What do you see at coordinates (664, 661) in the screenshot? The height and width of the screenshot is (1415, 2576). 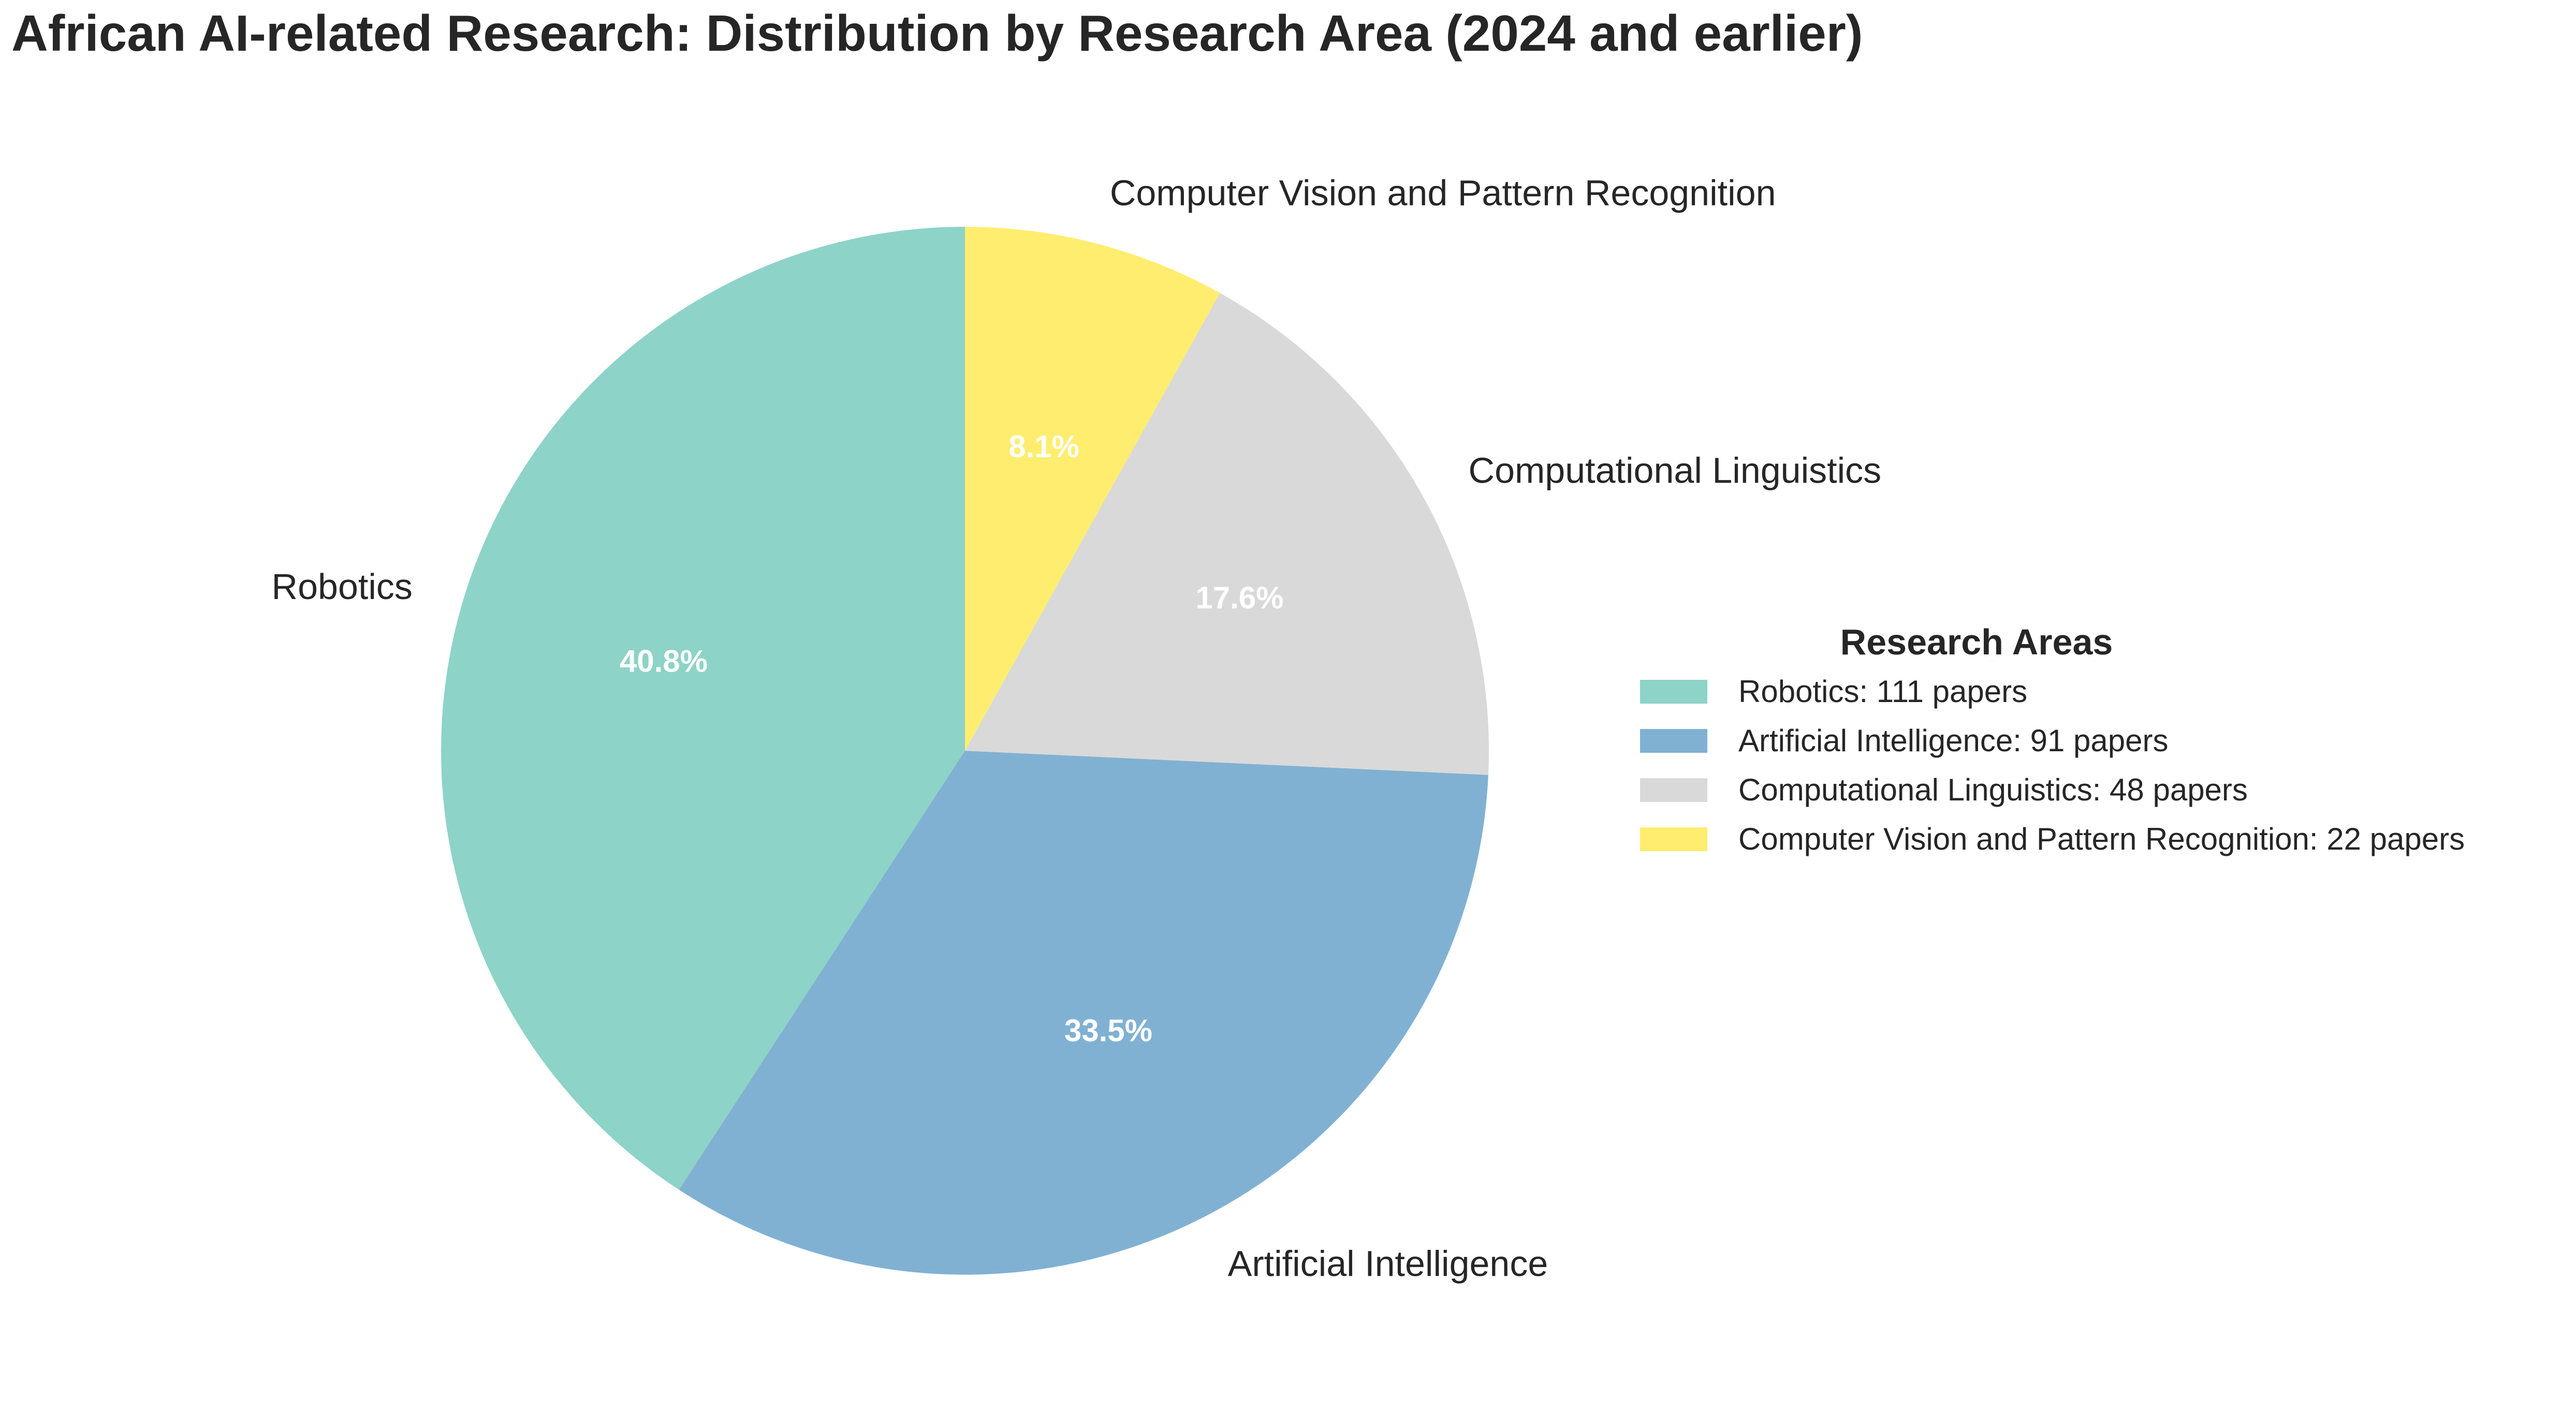 I see `slice-percent-label: 40.8%` at bounding box center [664, 661].